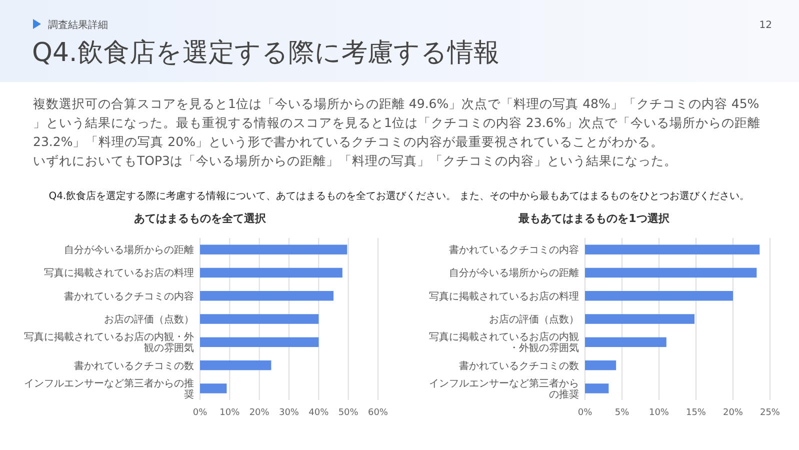  Describe the element at coordinates (378, 413) in the screenshot. I see `x-tick-label: 60%` at that location.